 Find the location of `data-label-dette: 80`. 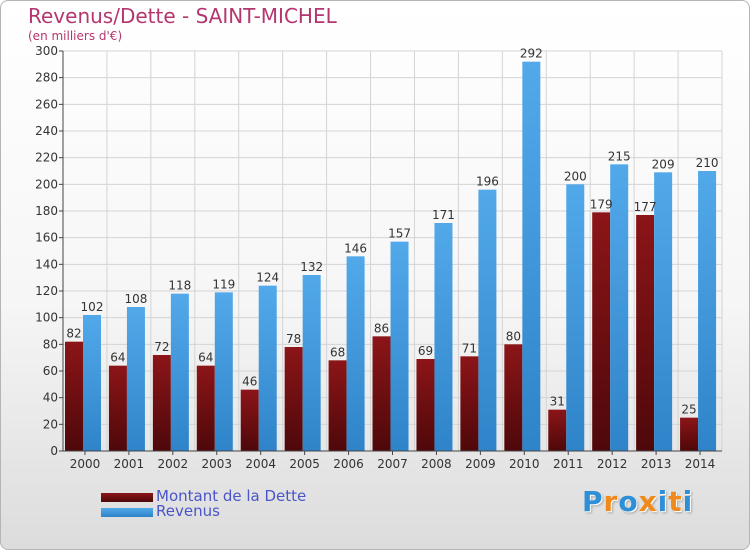

data-label-dette: 80 is located at coordinates (513, 336).